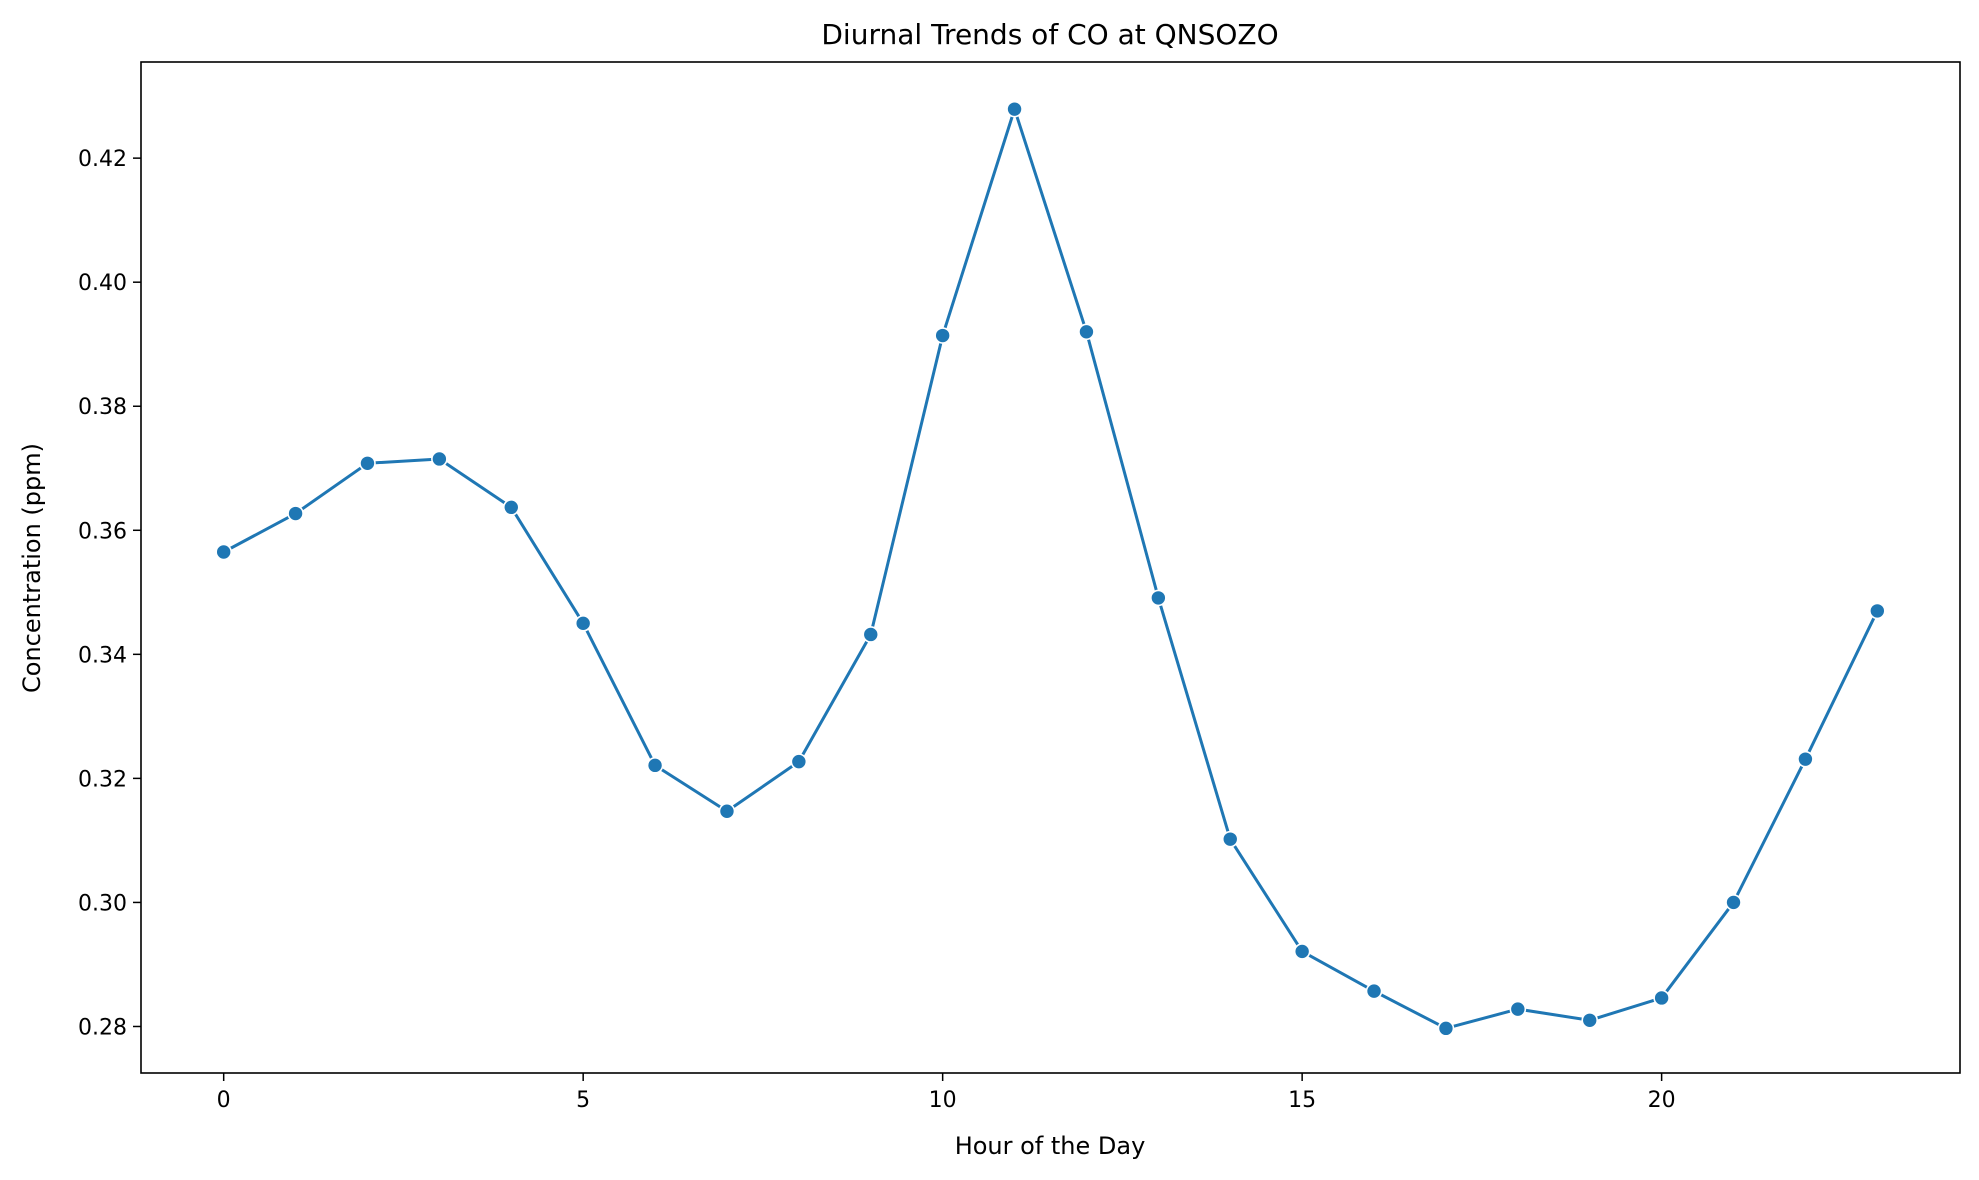 Image resolution: width=1979 pixels, height=1180 pixels. Describe the element at coordinates (102, 655) in the screenshot. I see `y-tick-label: 0.34` at that location.